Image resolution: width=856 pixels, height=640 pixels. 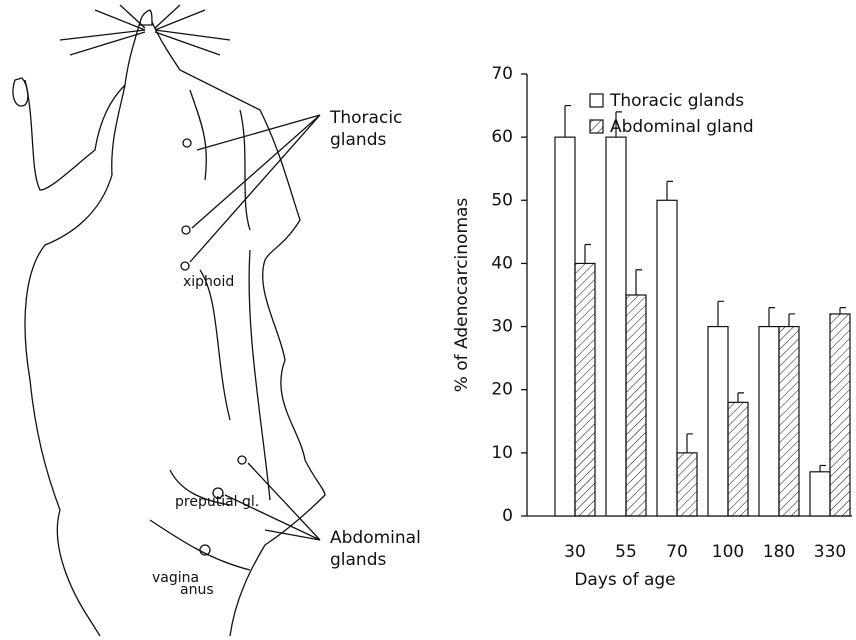 I want to click on x-tick-label: 70, so click(x=677, y=552).